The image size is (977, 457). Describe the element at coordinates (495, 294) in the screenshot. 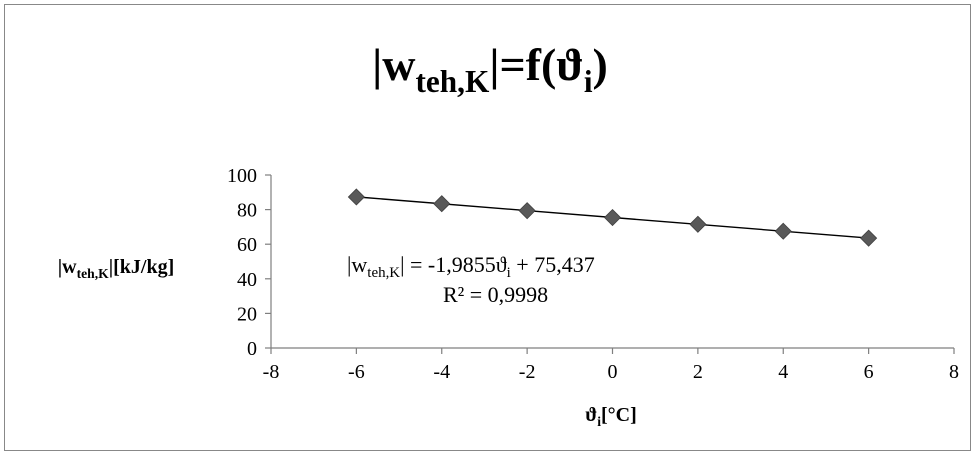

I see `r-squared-label: R² = 0,9998` at that location.